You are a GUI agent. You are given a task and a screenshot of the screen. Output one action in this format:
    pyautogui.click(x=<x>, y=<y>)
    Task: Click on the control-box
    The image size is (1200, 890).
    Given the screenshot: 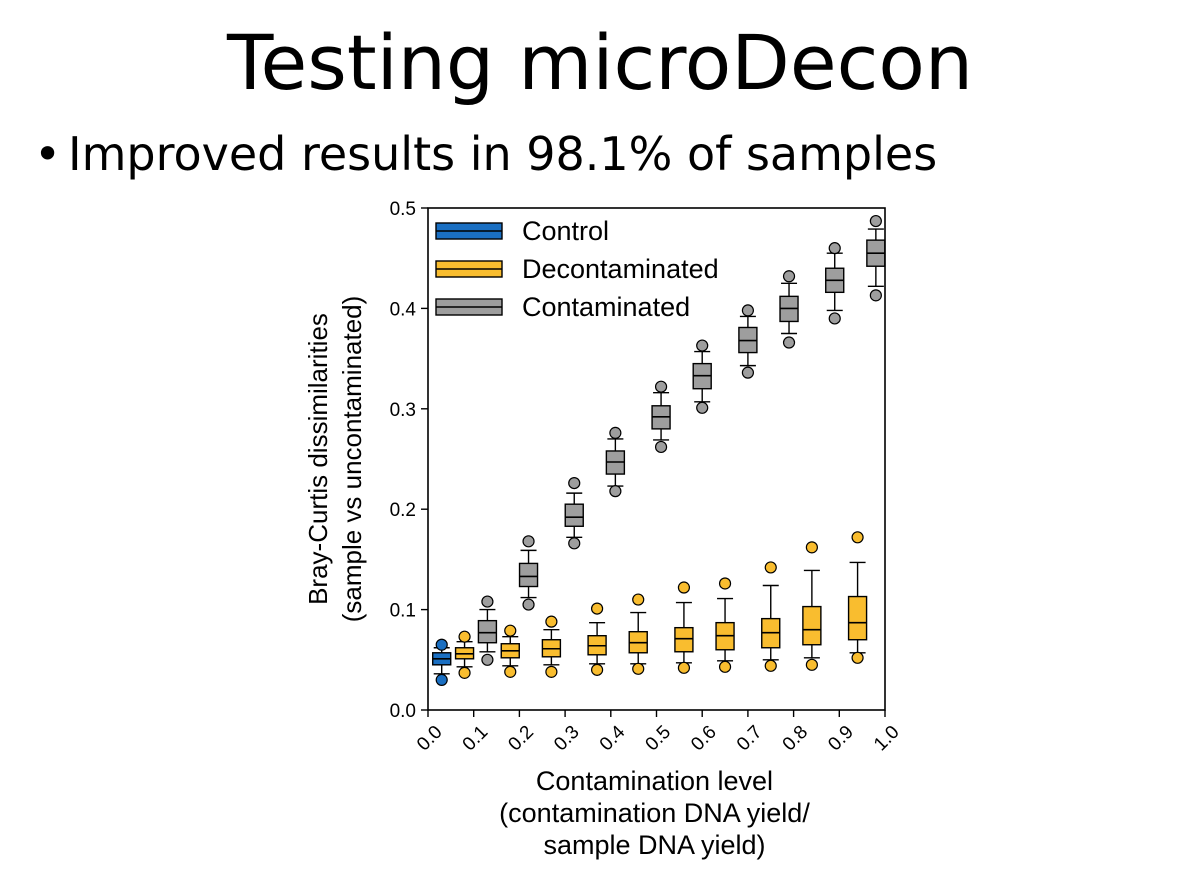 What is the action you would take?
    pyautogui.click(x=442, y=662)
    